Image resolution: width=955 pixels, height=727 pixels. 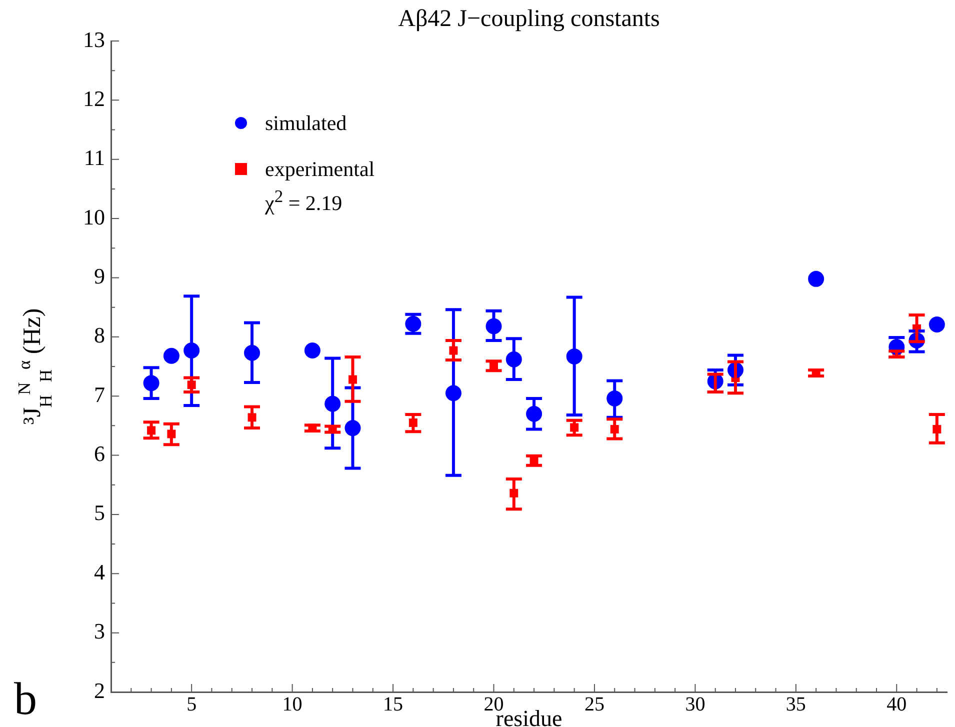 What do you see at coordinates (303, 201) in the screenshot?
I see `annotation: χ$^{2}$ = 2.19` at bounding box center [303, 201].